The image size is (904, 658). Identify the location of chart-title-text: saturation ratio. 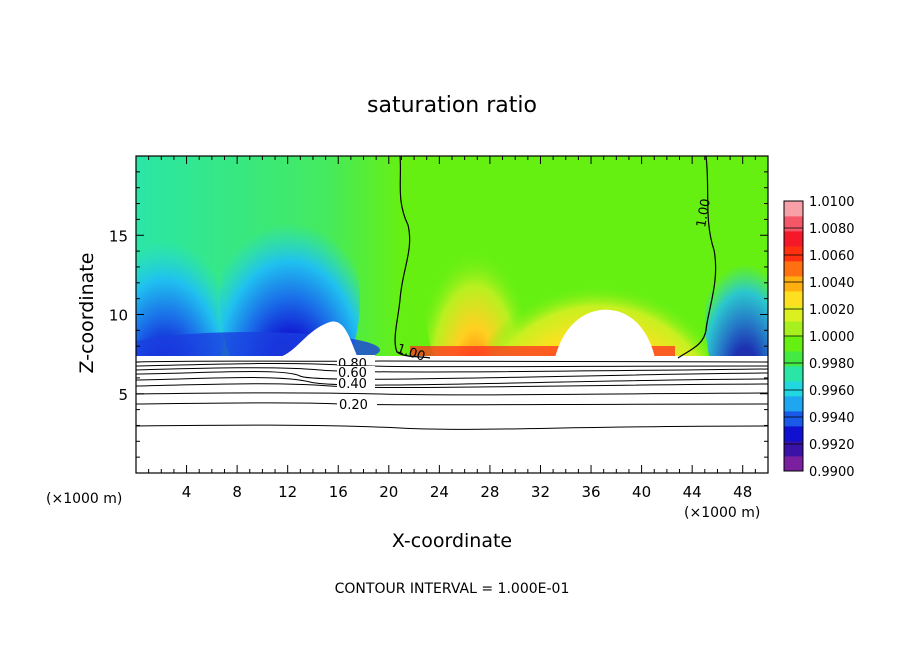
(452, 105).